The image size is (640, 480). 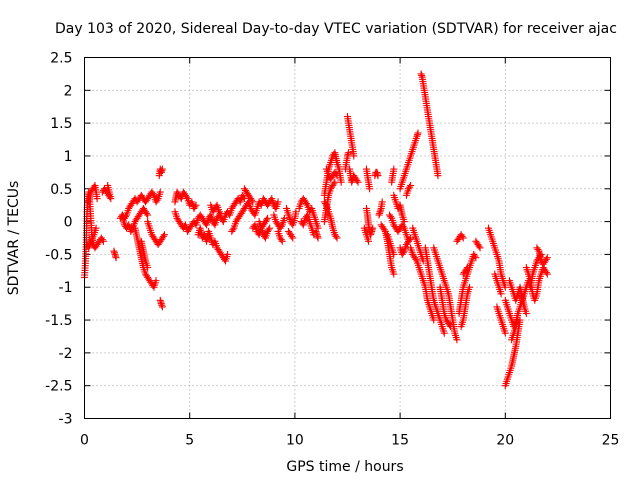 I want to click on x-tick-label: 25, so click(x=611, y=441).